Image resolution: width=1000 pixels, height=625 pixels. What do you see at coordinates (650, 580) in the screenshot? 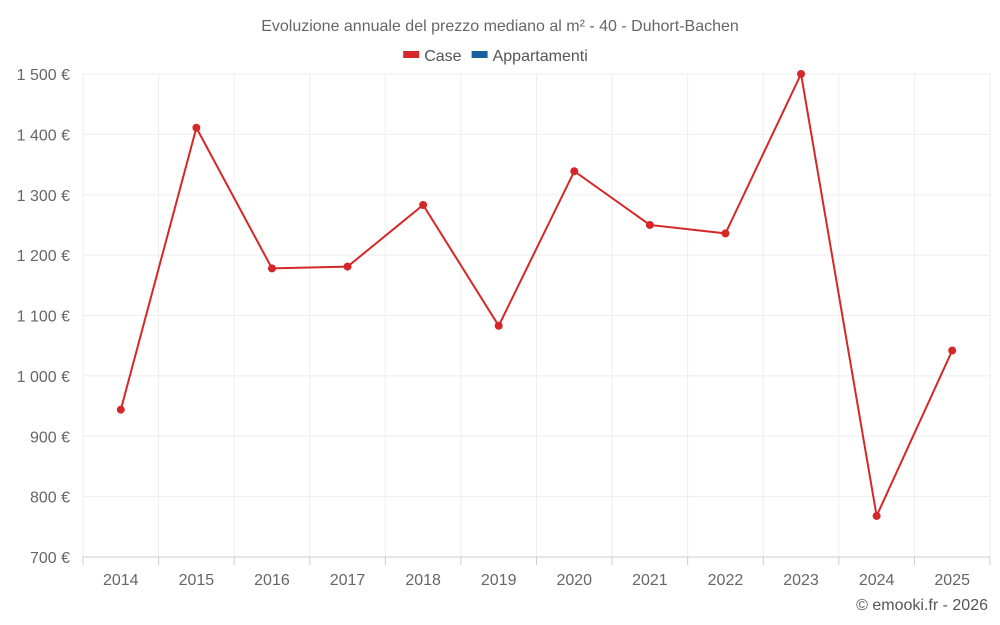
I see `x-tick-label: 2021` at bounding box center [650, 580].